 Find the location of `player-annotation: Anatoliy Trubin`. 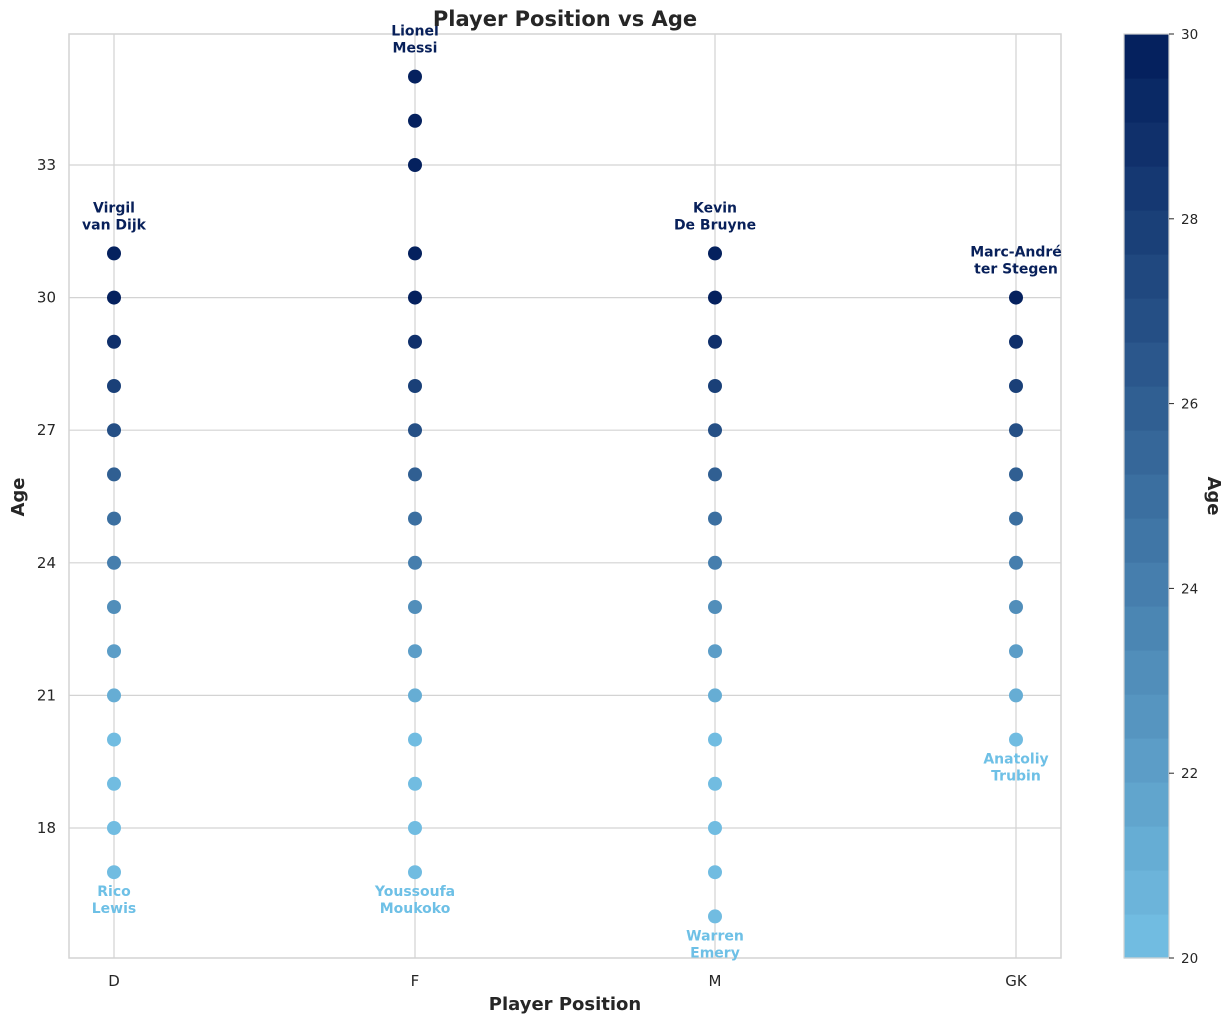

player-annotation: Anatoliy Trubin is located at coordinates (1015, 768).